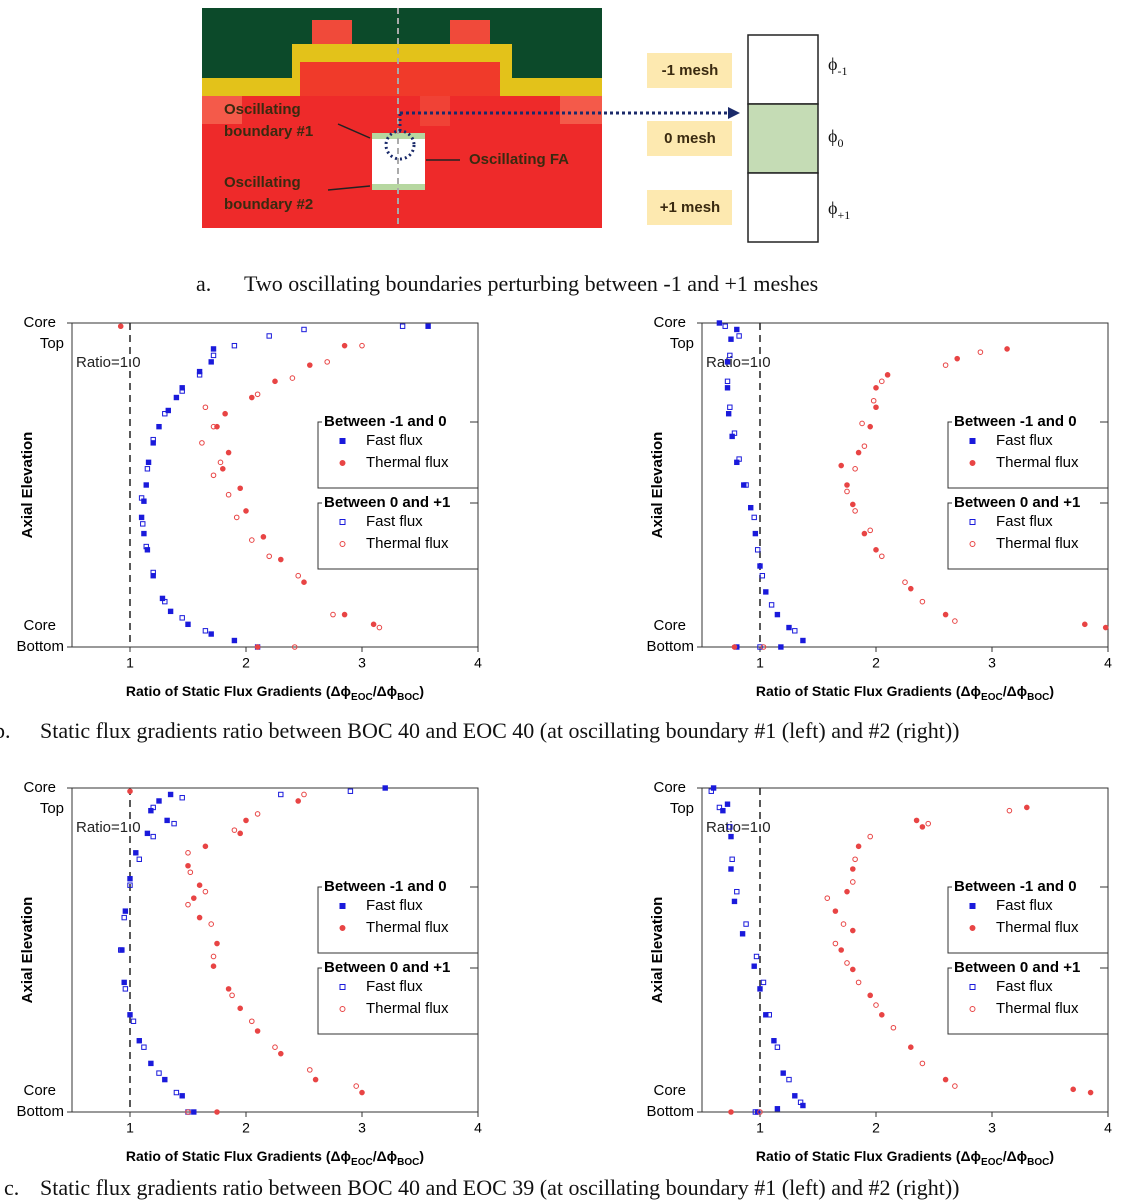 The width and height of the screenshot is (1130, 1203). Describe the element at coordinates (396, 422) in the screenshot. I see `legend-title-bg` at that location.